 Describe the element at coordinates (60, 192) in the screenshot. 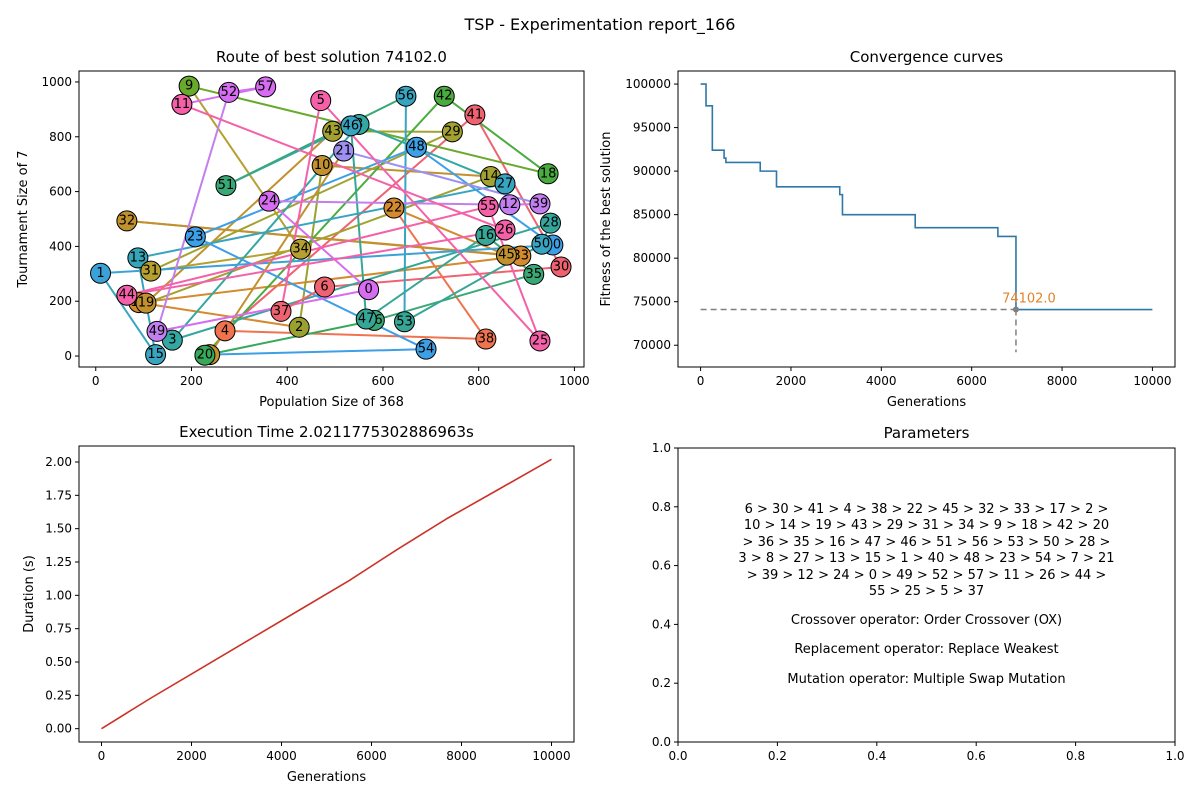

I see `route-ytick-label: 600` at that location.